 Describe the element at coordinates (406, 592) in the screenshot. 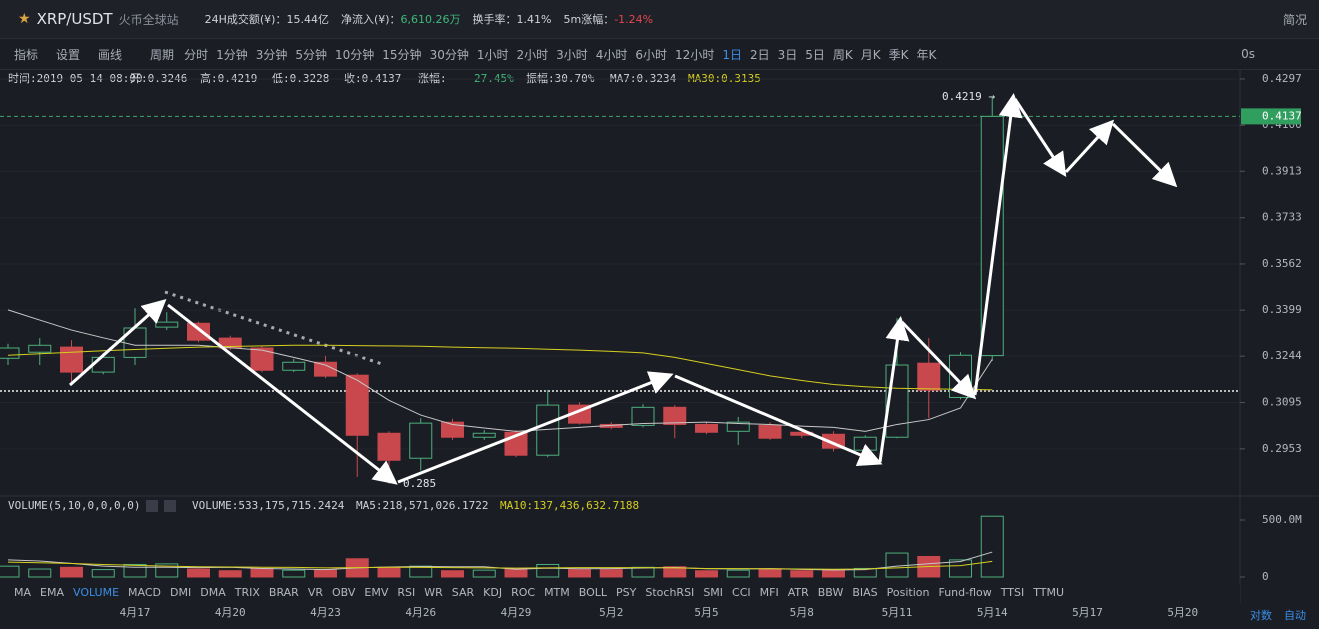

I see `indicator-tab: RSI` at that location.